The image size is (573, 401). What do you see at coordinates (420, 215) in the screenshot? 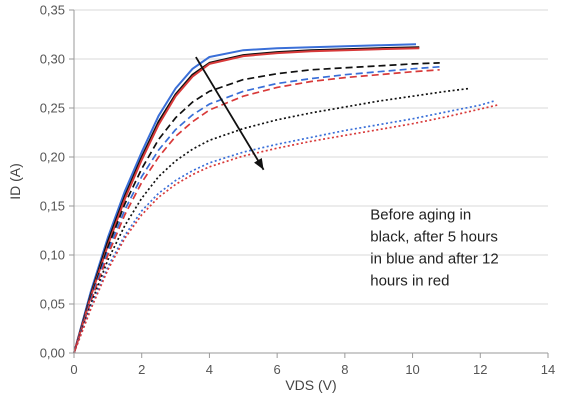
I see `annotation-line: Before aging in` at bounding box center [420, 215].